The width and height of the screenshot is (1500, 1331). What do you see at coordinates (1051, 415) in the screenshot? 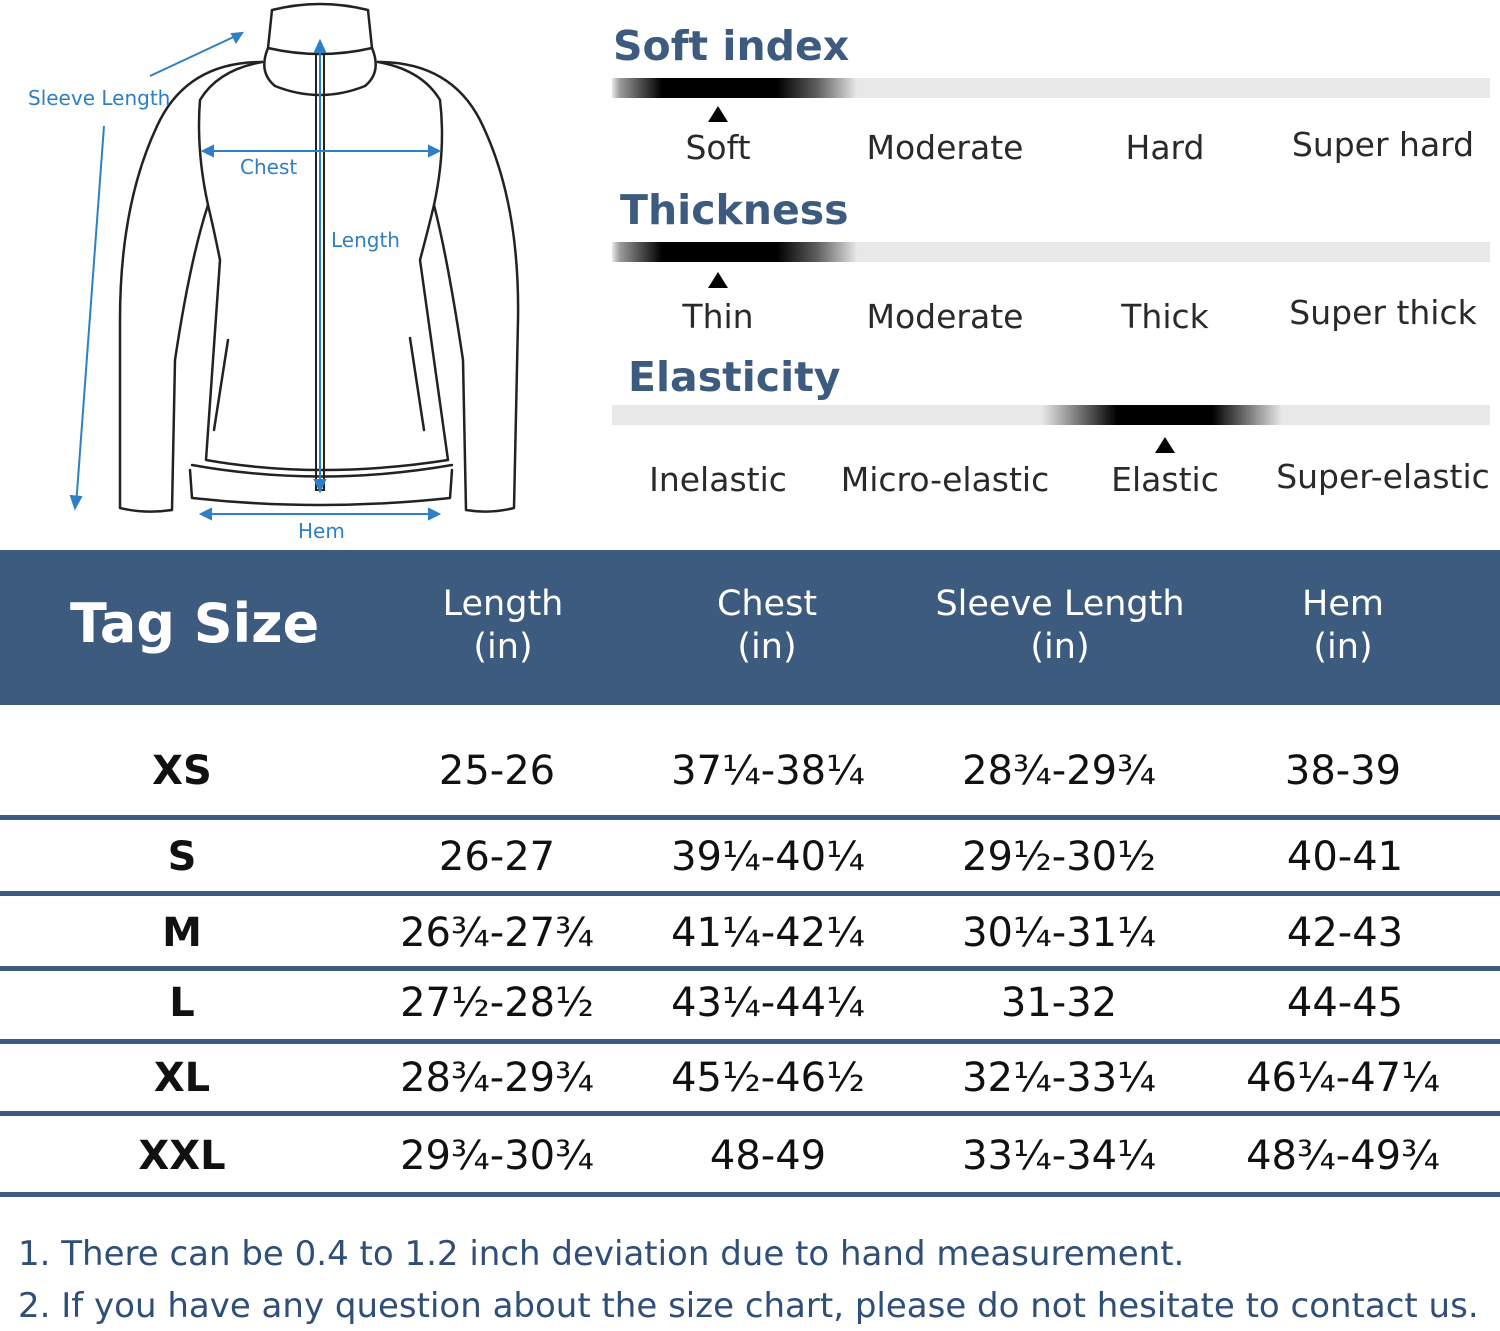
I see `elasticity-bar` at bounding box center [1051, 415].